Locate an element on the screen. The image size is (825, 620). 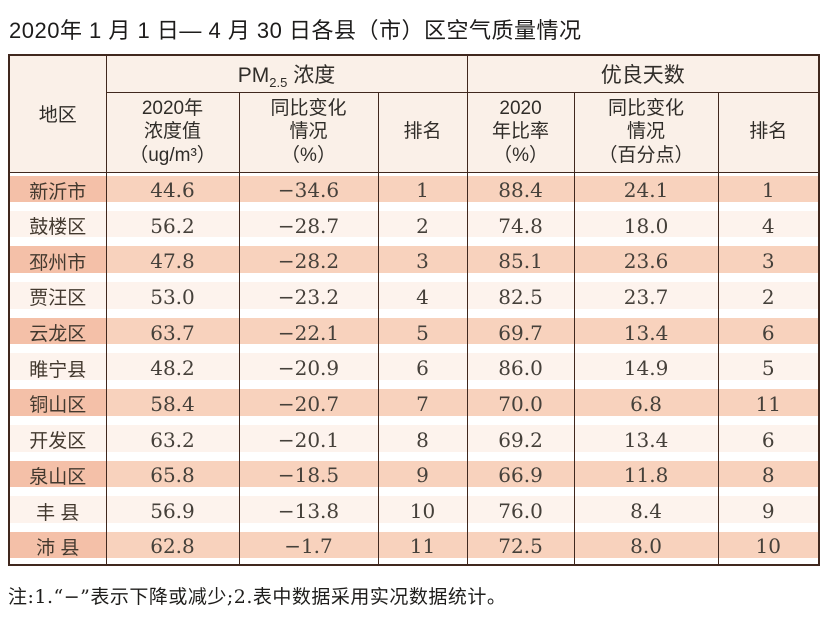
table-row: 云龙区 63.7 −22.1 5 69.7 13.4 6 is located at coordinates (414, 332).